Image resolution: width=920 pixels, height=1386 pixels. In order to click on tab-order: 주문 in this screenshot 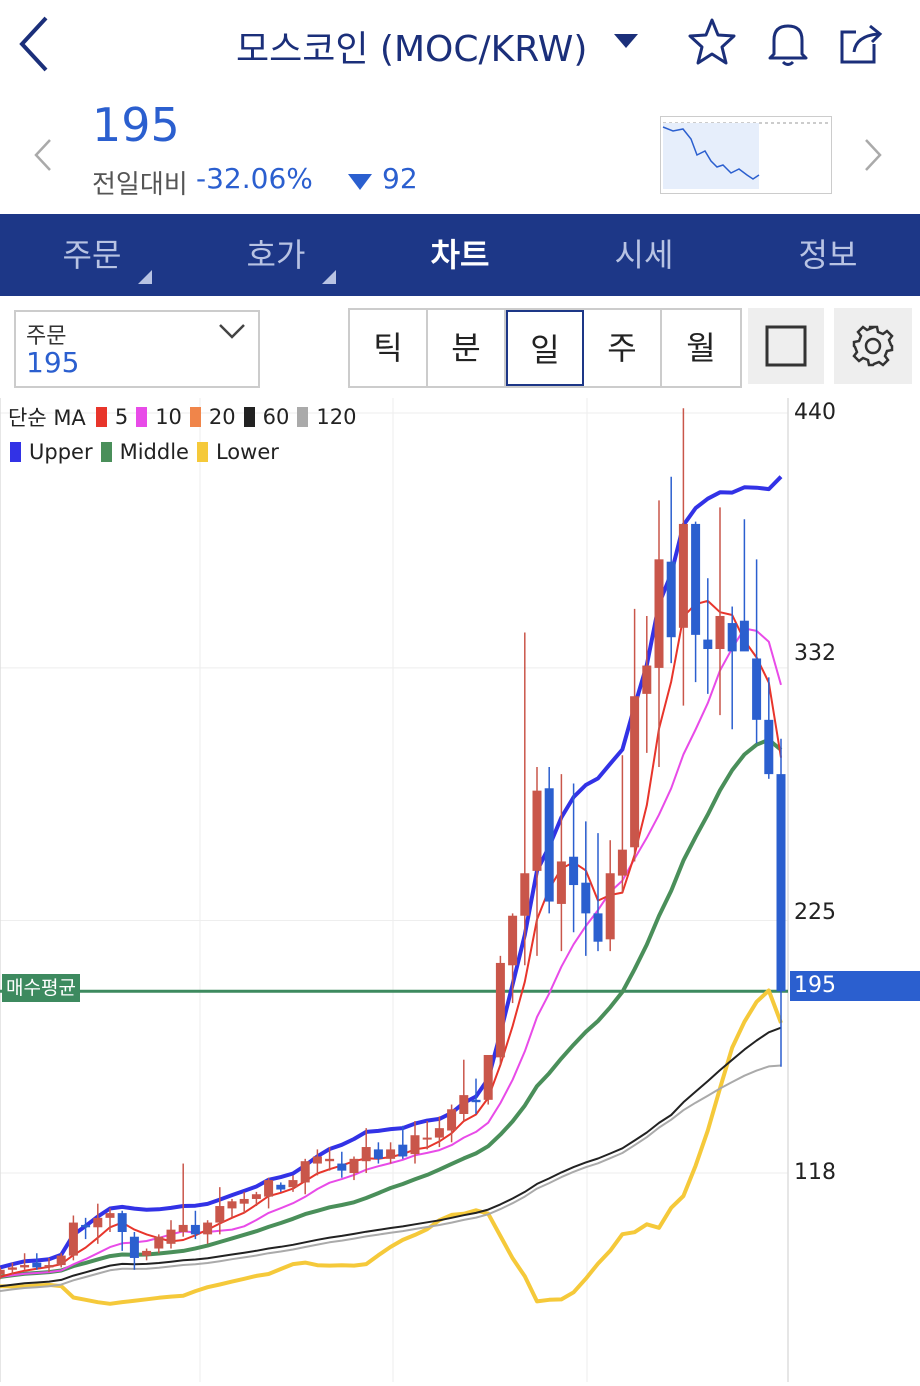, I will do `click(92, 255)`.